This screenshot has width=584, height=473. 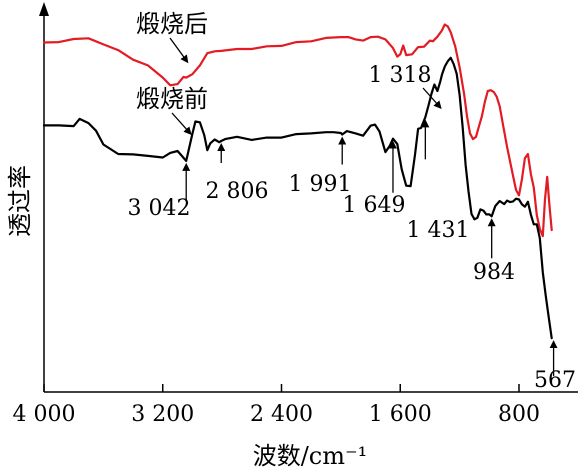 What do you see at coordinates (159, 208) in the screenshot?
I see `peak-label: 3 042` at bounding box center [159, 208].